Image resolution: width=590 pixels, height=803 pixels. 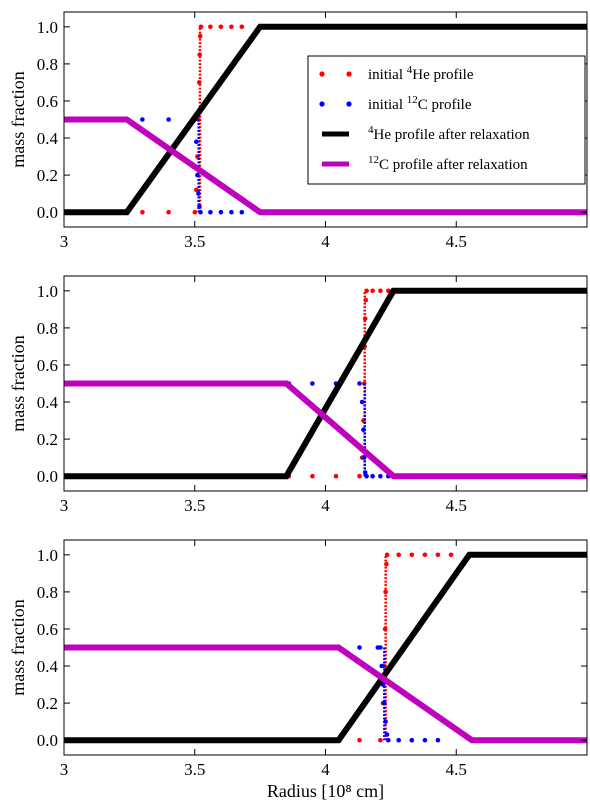 I want to click on y-tick-label: 0.0, so click(x=47, y=476).